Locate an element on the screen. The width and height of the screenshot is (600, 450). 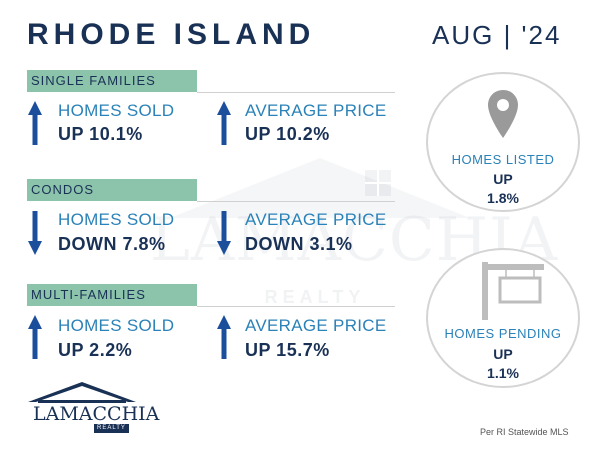
section-condos: CONDOS is located at coordinates (112, 190).